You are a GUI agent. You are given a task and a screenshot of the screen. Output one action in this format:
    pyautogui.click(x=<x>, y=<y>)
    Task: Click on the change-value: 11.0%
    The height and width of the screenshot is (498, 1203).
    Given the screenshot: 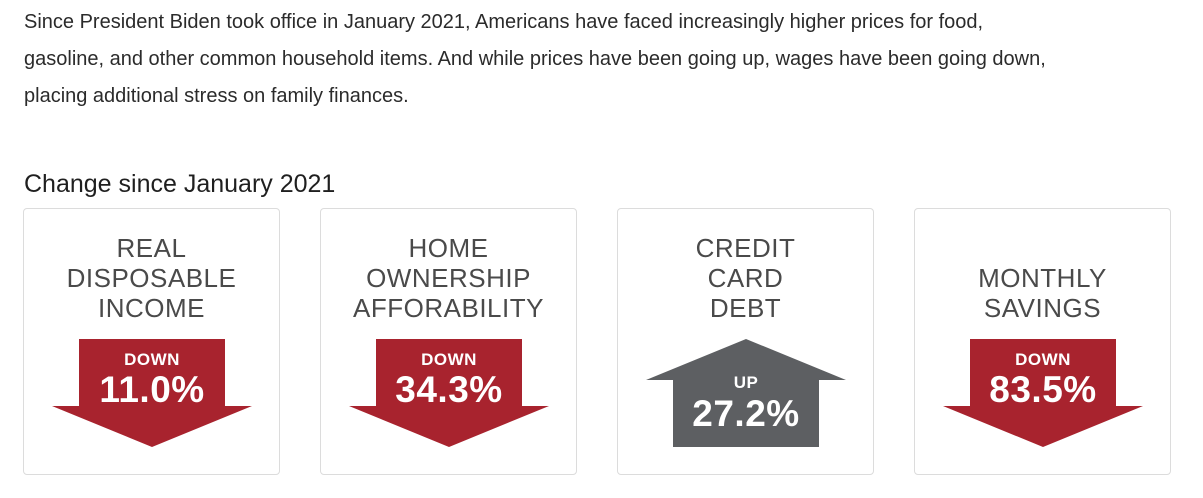 What is the action you would take?
    pyautogui.click(x=152, y=389)
    